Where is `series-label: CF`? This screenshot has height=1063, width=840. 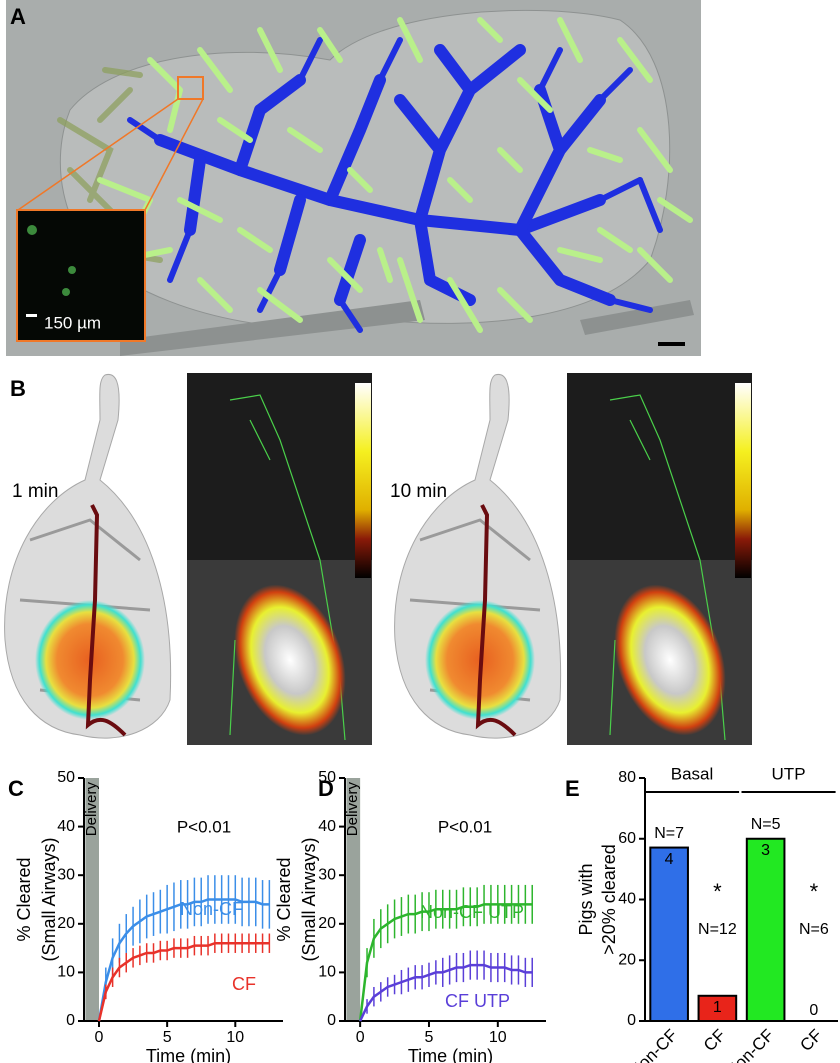
series-label: CF is located at coordinates (244, 984).